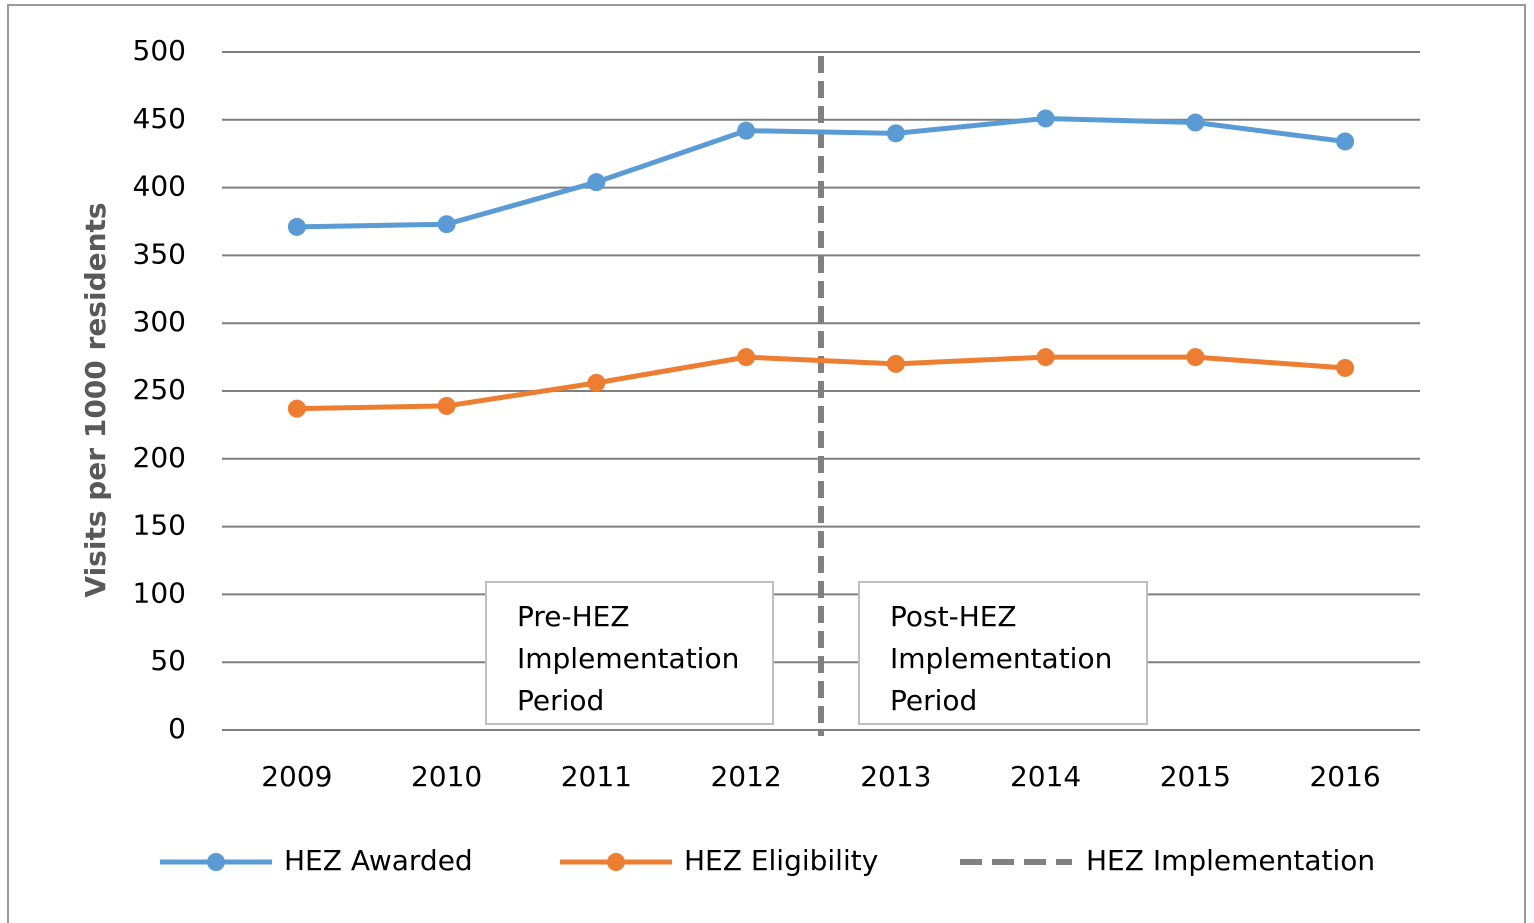  I want to click on y-tick-label: 0, so click(177, 728).